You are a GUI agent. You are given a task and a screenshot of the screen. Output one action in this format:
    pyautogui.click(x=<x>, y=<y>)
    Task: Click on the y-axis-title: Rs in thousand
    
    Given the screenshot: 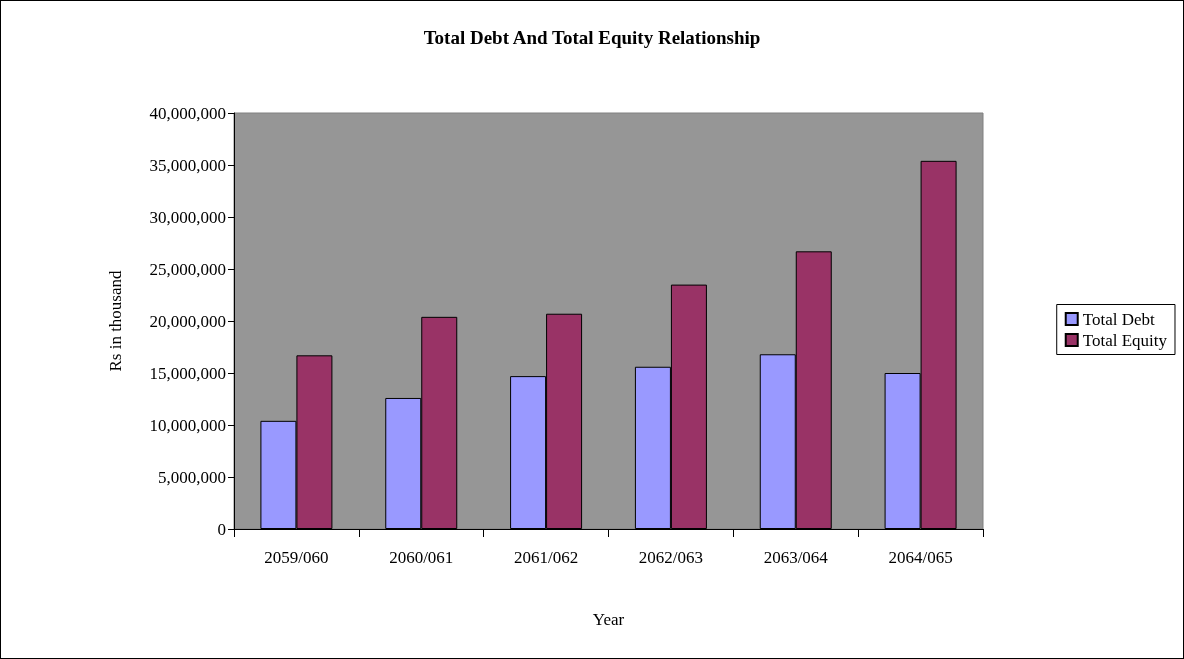 What is the action you would take?
    pyautogui.click(x=115, y=320)
    